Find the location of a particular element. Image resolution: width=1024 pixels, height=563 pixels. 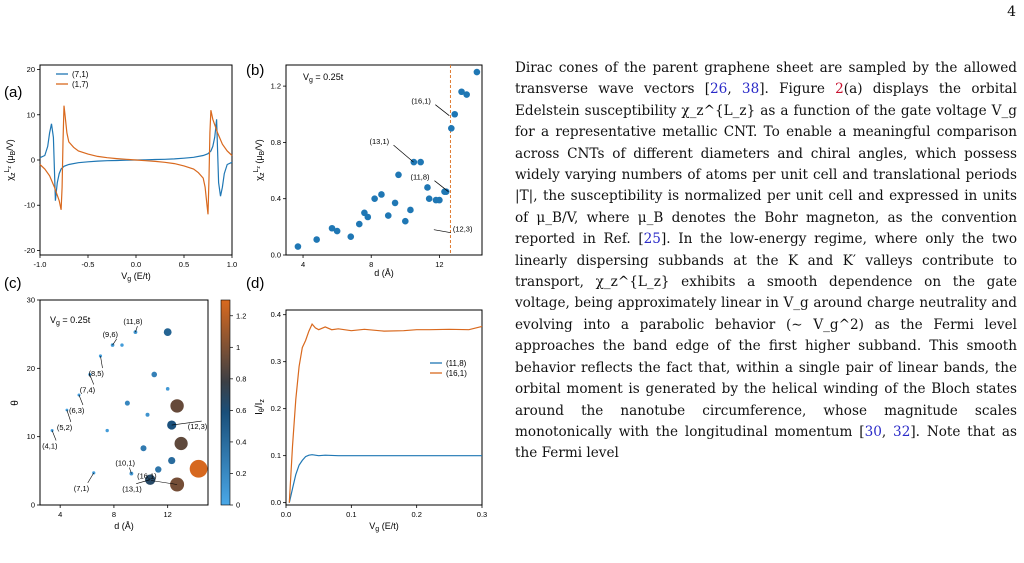

colorbar-tick-label: 0.4 is located at coordinates (241, 441).